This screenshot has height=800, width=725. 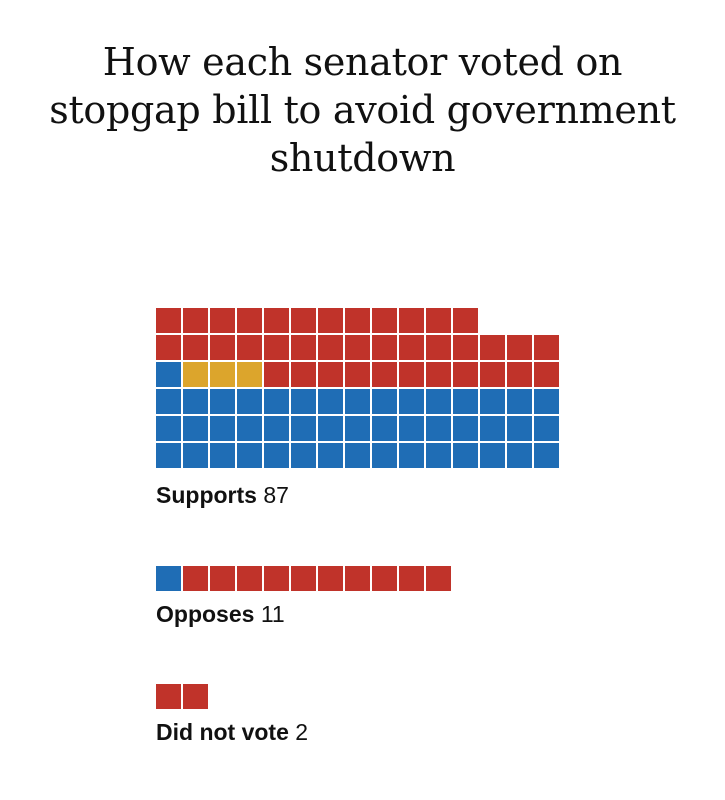 What do you see at coordinates (362, 62) in the screenshot?
I see `title-line-1: How each senator voted on` at bounding box center [362, 62].